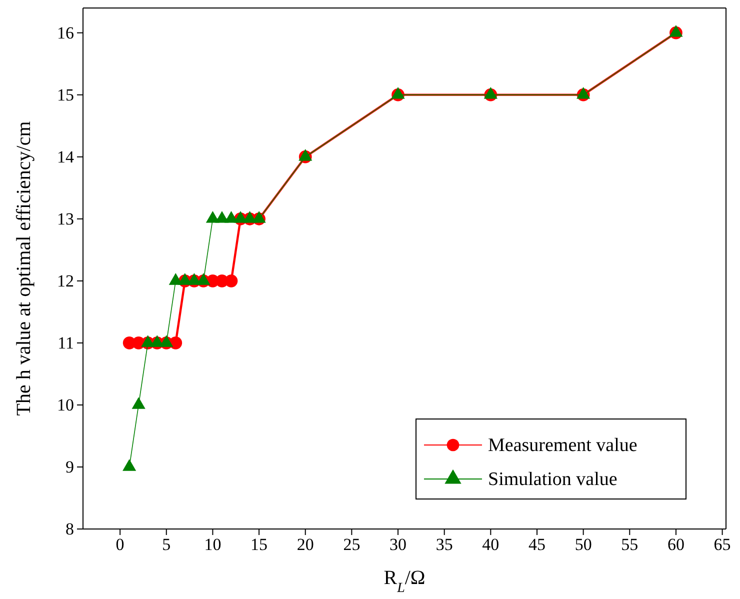  Describe the element at coordinates (537, 544) in the screenshot. I see `x-tick-label: 45` at that location.